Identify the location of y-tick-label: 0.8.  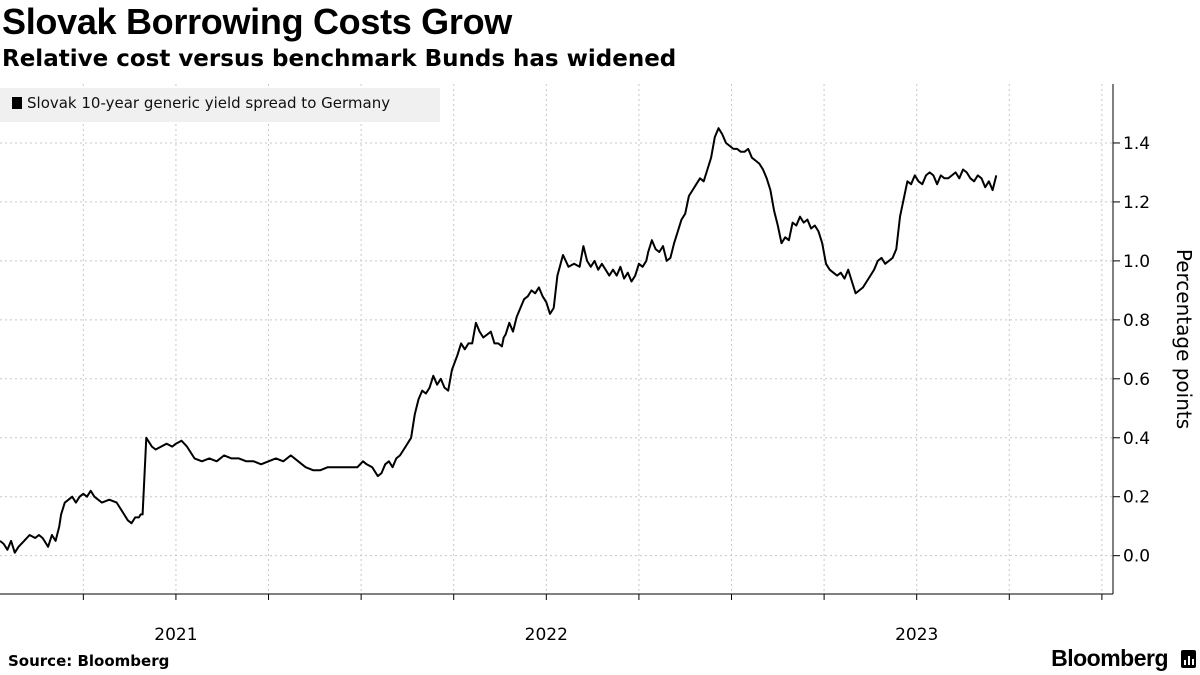
(1136, 321).